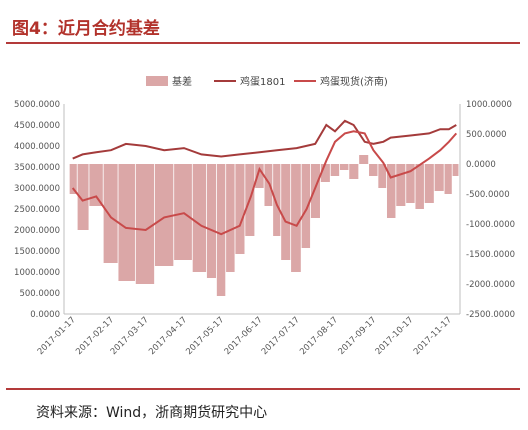 The height and width of the screenshot is (430, 528). I want to click on source-note: 资料来源：Wind，浙商期货研究中心, so click(152, 413).